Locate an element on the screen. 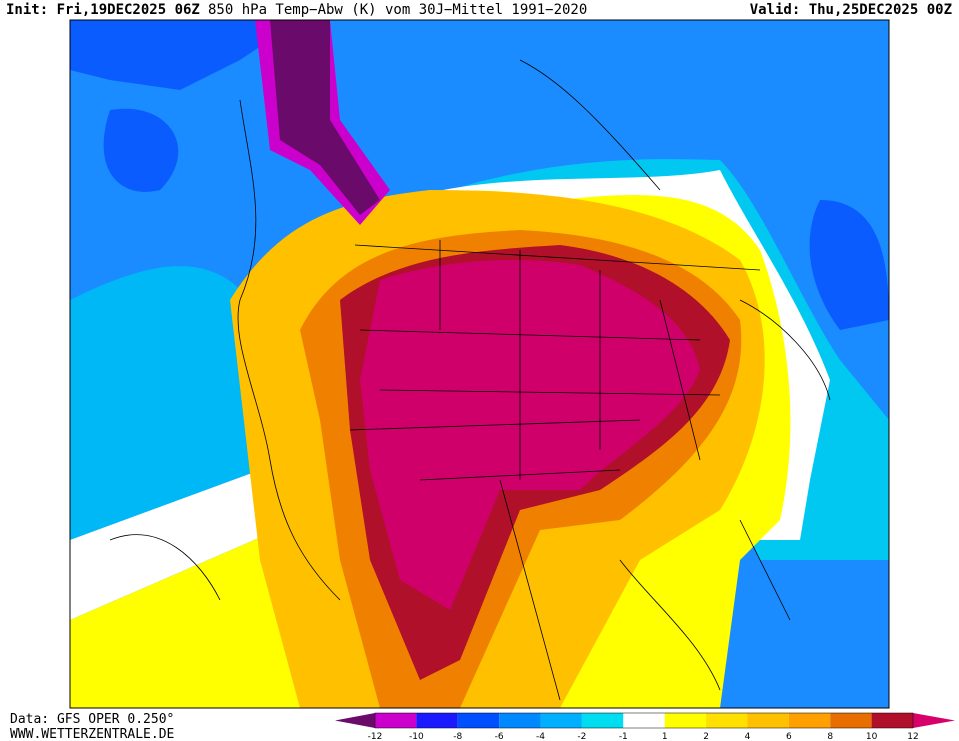  valid-label: Valid: Thu,25DEC2025 00Z is located at coordinates (851, 10).